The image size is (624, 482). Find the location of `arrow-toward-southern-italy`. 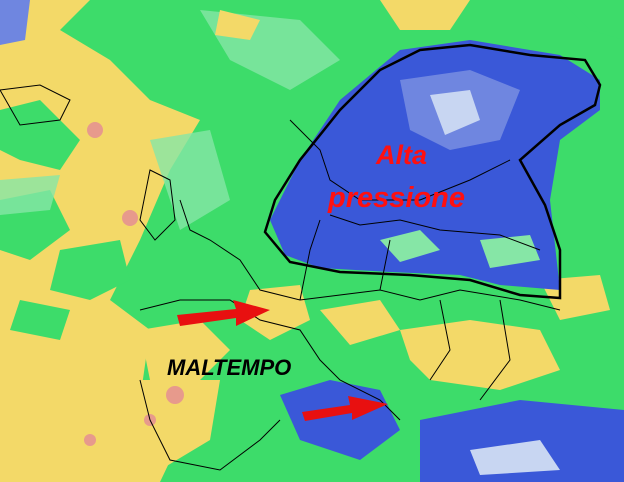

arrow-toward-southern-italy is located at coordinates (345, 408).